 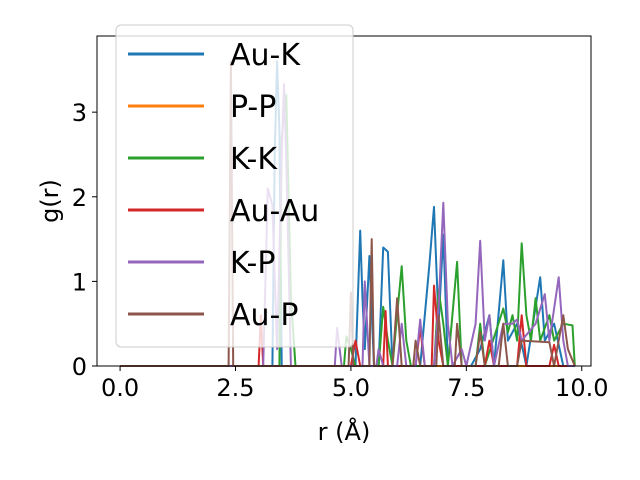 I want to click on y-tick-label: 0, so click(x=79, y=367).